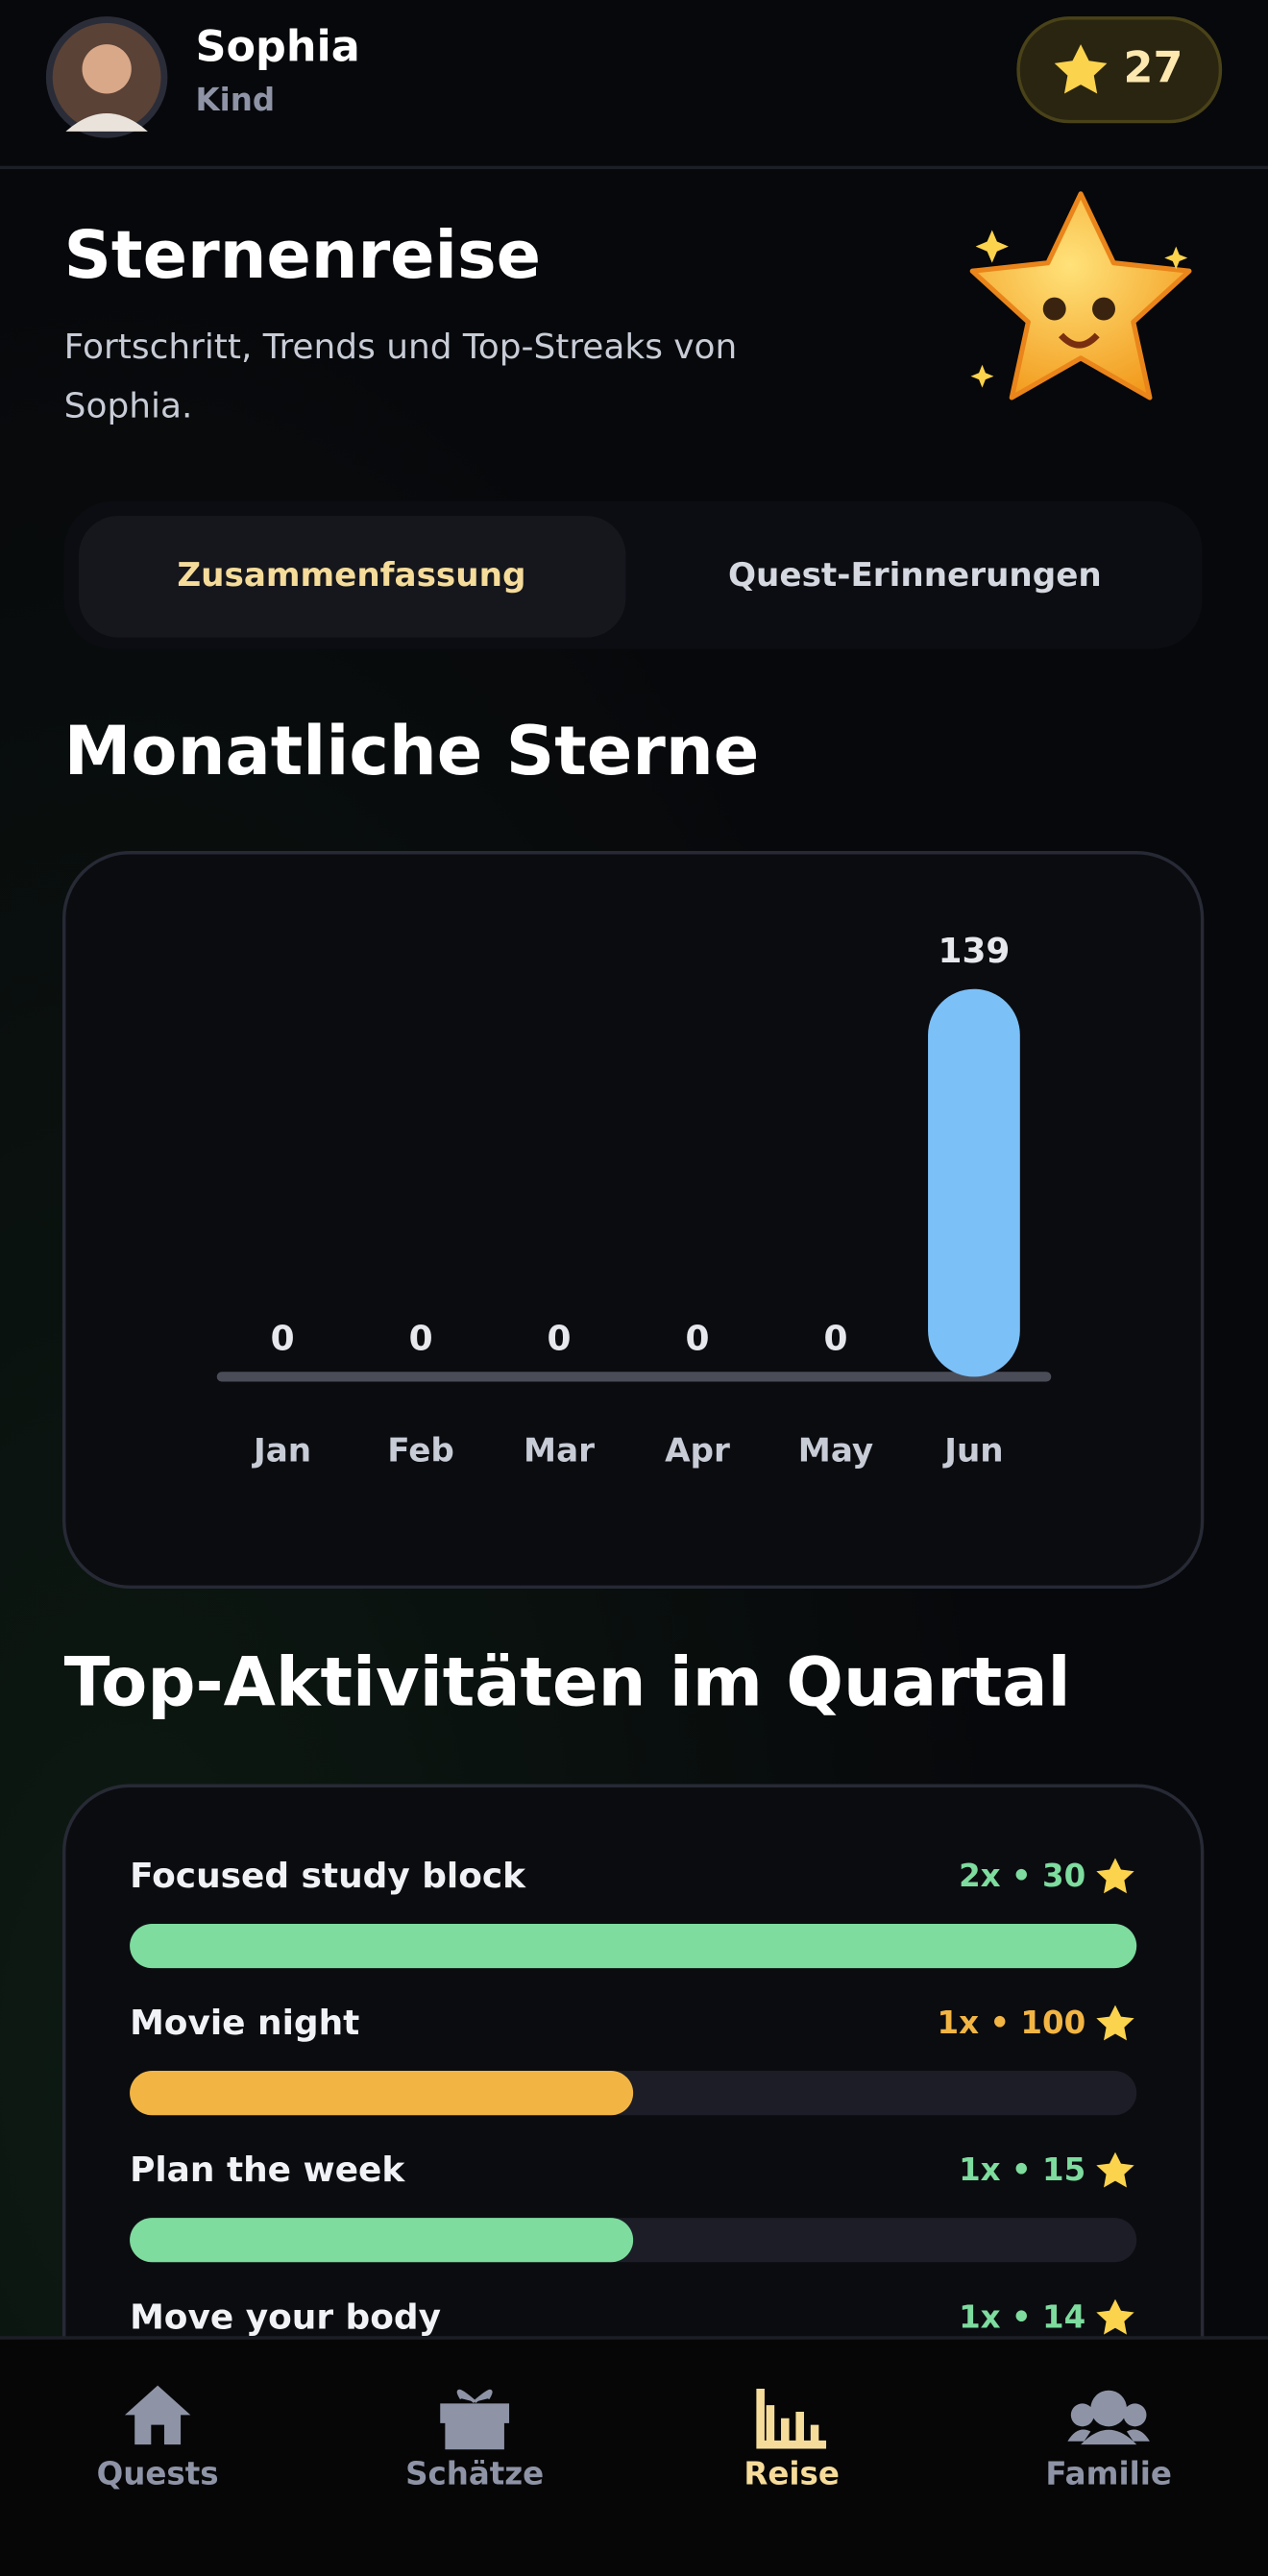  What do you see at coordinates (475, 2419) in the screenshot?
I see `nav-icon-gift` at bounding box center [475, 2419].